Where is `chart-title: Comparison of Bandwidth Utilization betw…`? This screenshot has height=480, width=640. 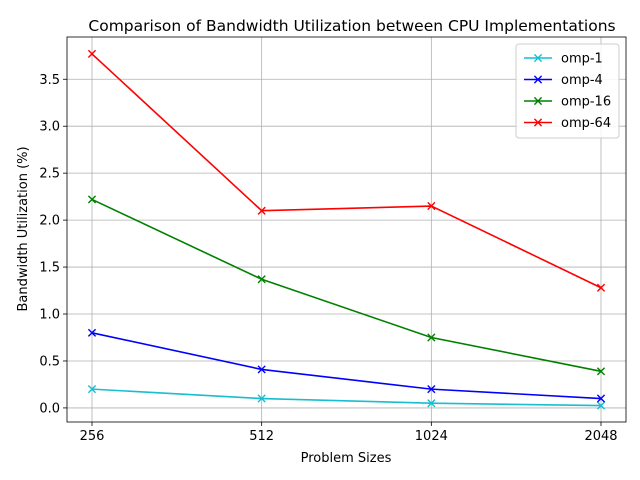 chart-title: Comparison of Bandwidth Utilization betw… is located at coordinates (351, 26).